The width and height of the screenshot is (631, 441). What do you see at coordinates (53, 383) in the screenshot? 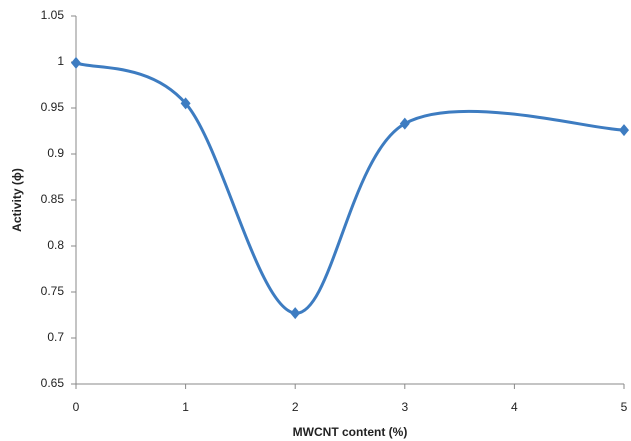
I see `y-tick-label: 0.65` at bounding box center [53, 383].